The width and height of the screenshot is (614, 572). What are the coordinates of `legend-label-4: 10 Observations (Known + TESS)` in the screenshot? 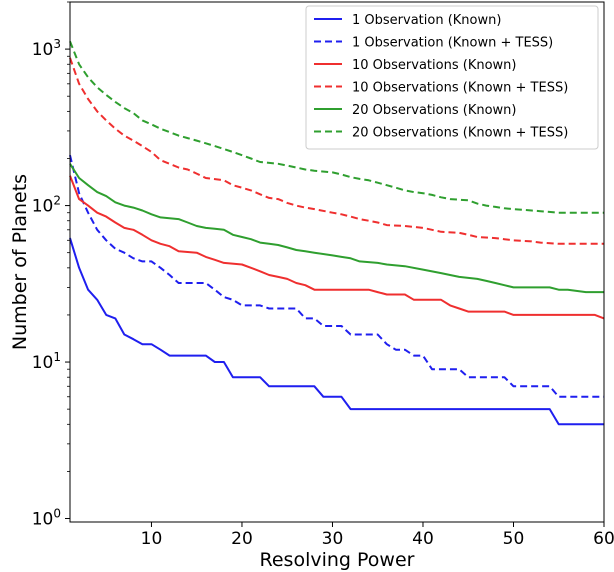 It's located at (460, 88).